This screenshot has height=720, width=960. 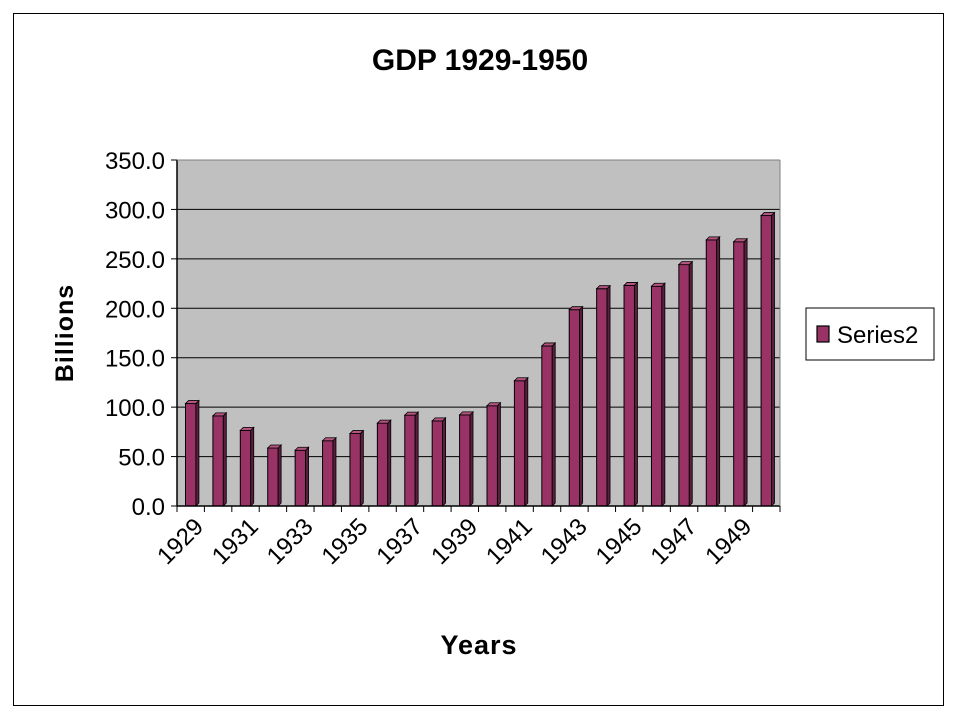 I want to click on x-tick-label: 1939, so click(x=454, y=541).